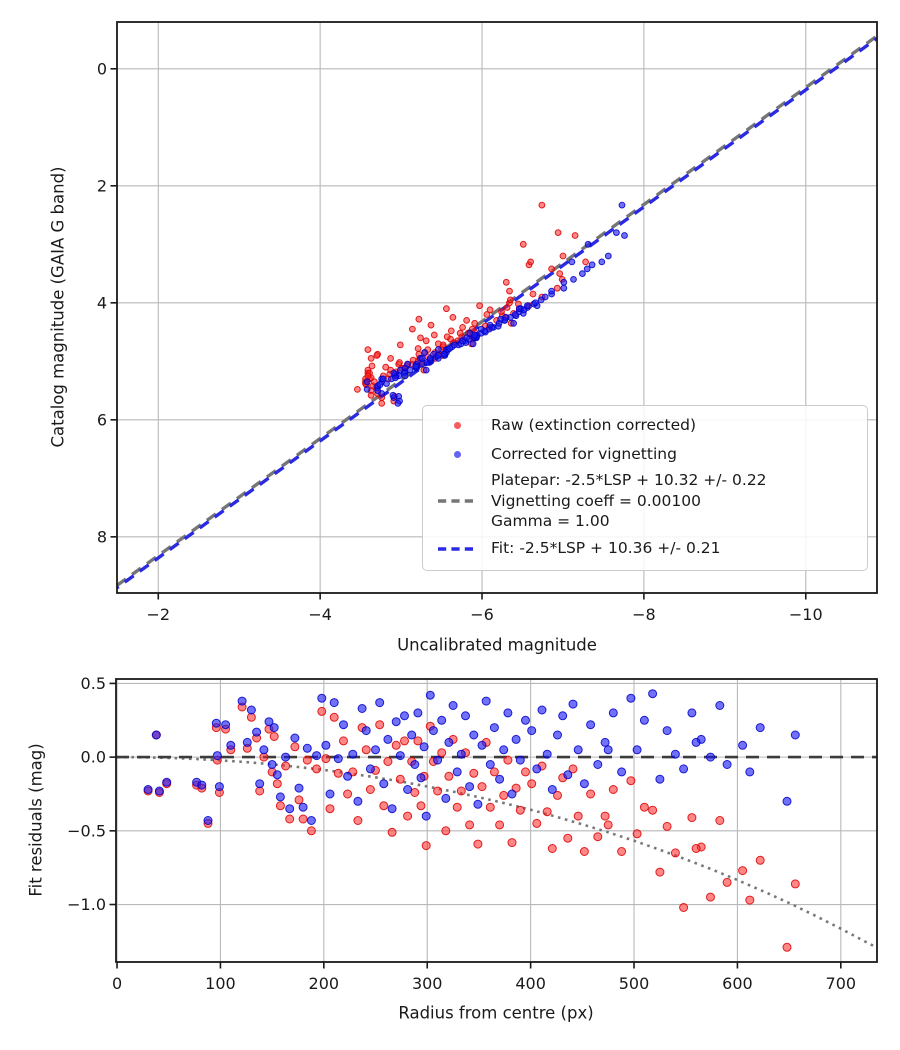 Image resolution: width=900 pixels, height=1050 pixels. Describe the element at coordinates (471, 757) in the screenshot. I see `bottom-plot-series-corrected` at that location.